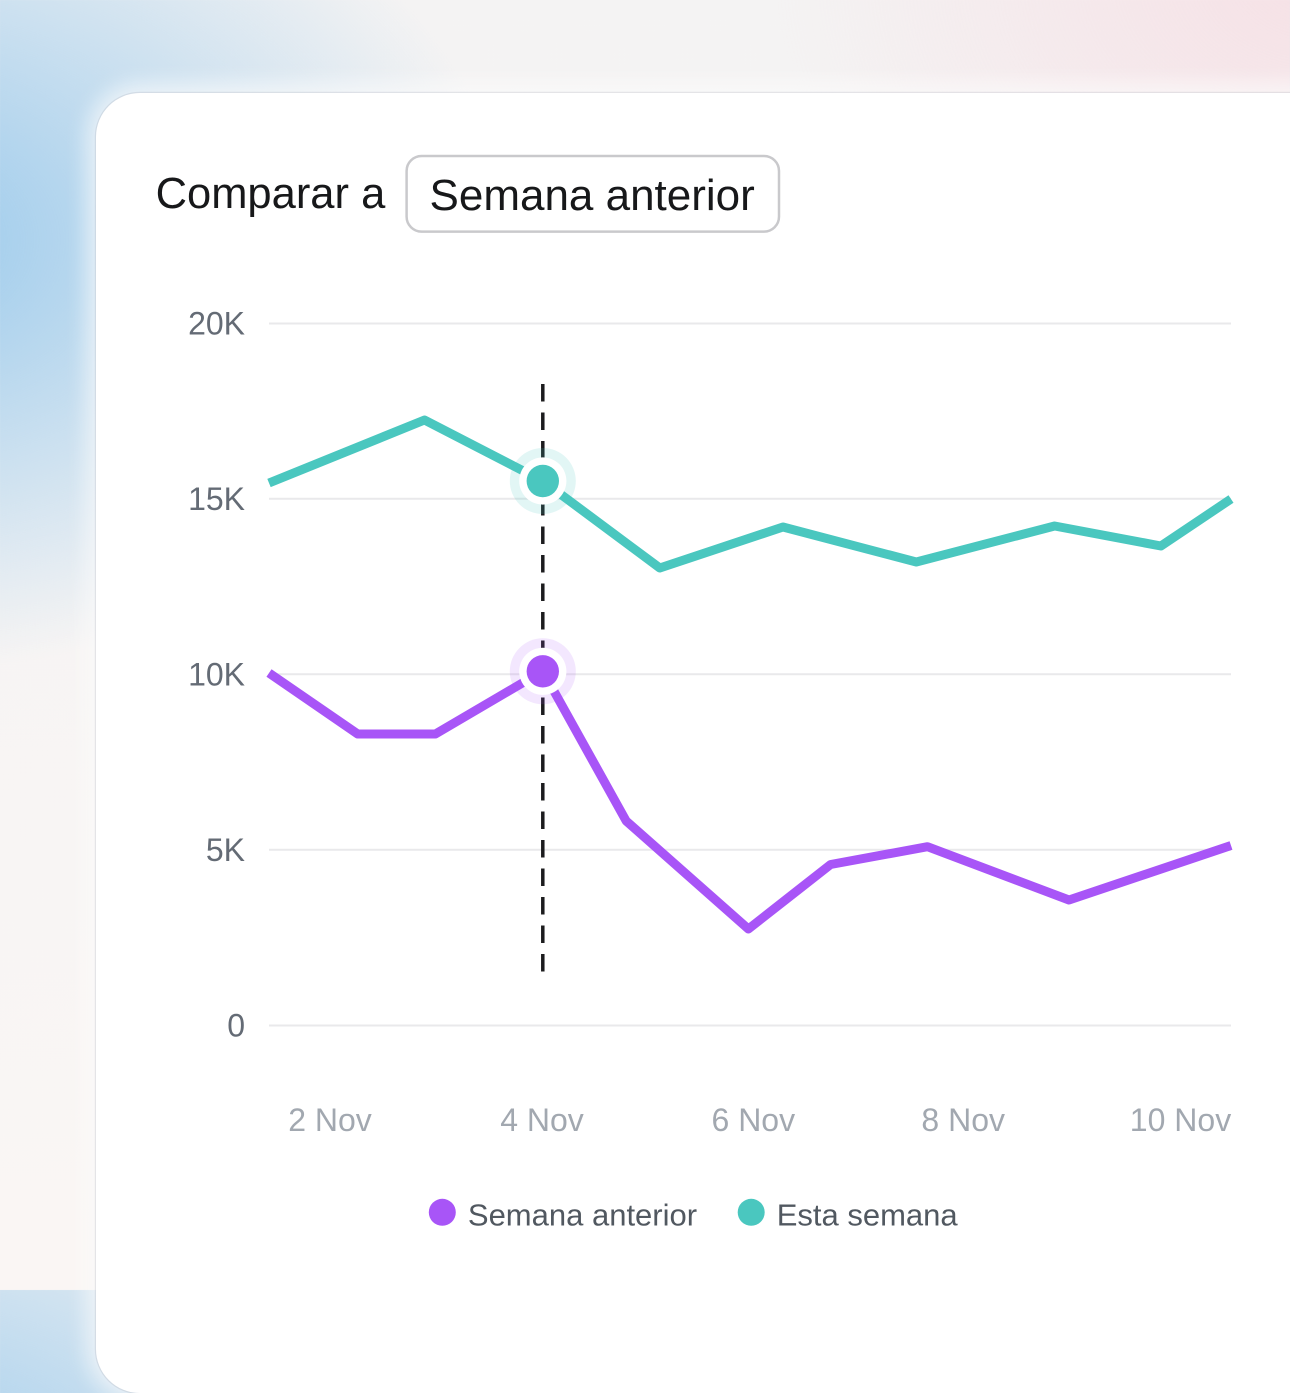 The width and height of the screenshot is (1290, 1393). I want to click on svg-text: Comparar a, so click(271, 194).